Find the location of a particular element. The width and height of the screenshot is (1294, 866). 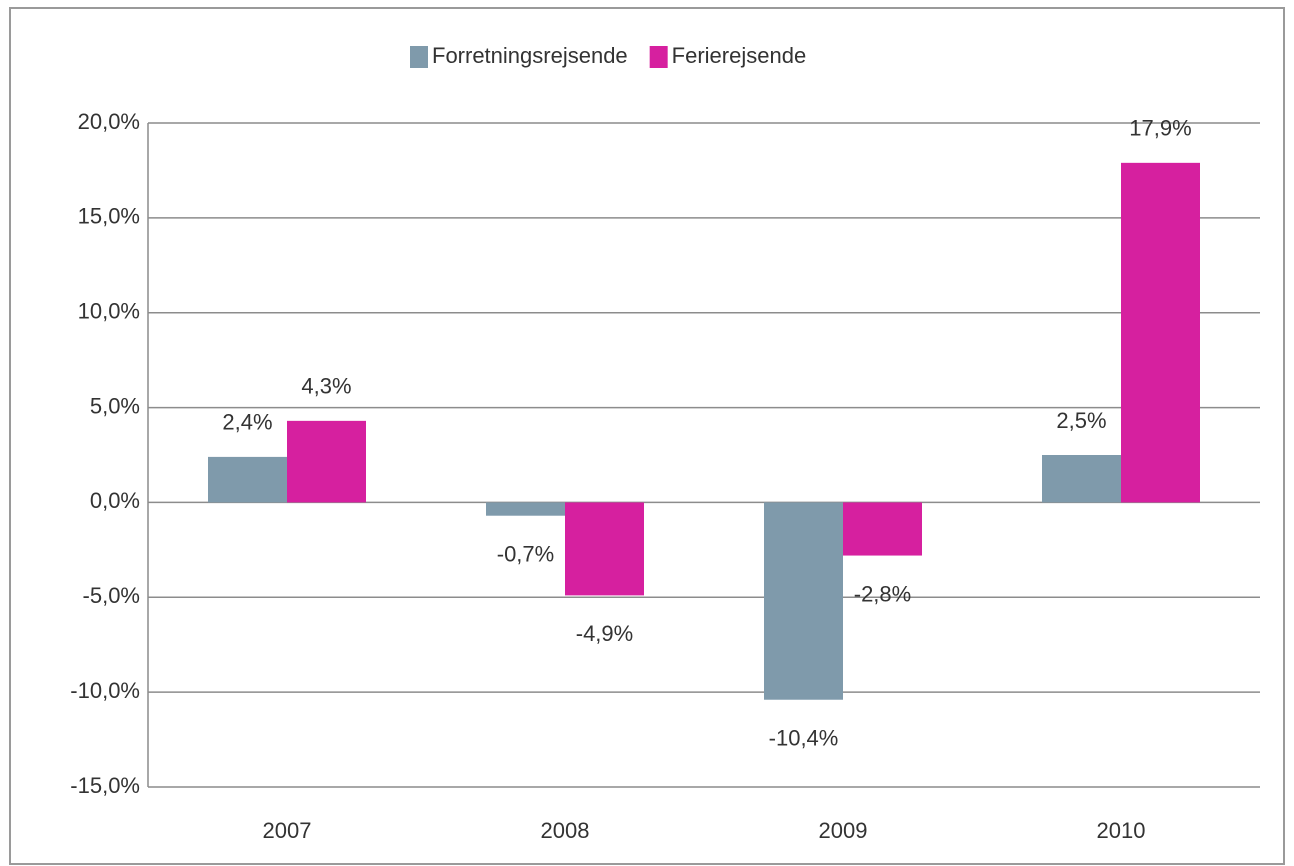

value-label: 4,3% is located at coordinates (326, 386).